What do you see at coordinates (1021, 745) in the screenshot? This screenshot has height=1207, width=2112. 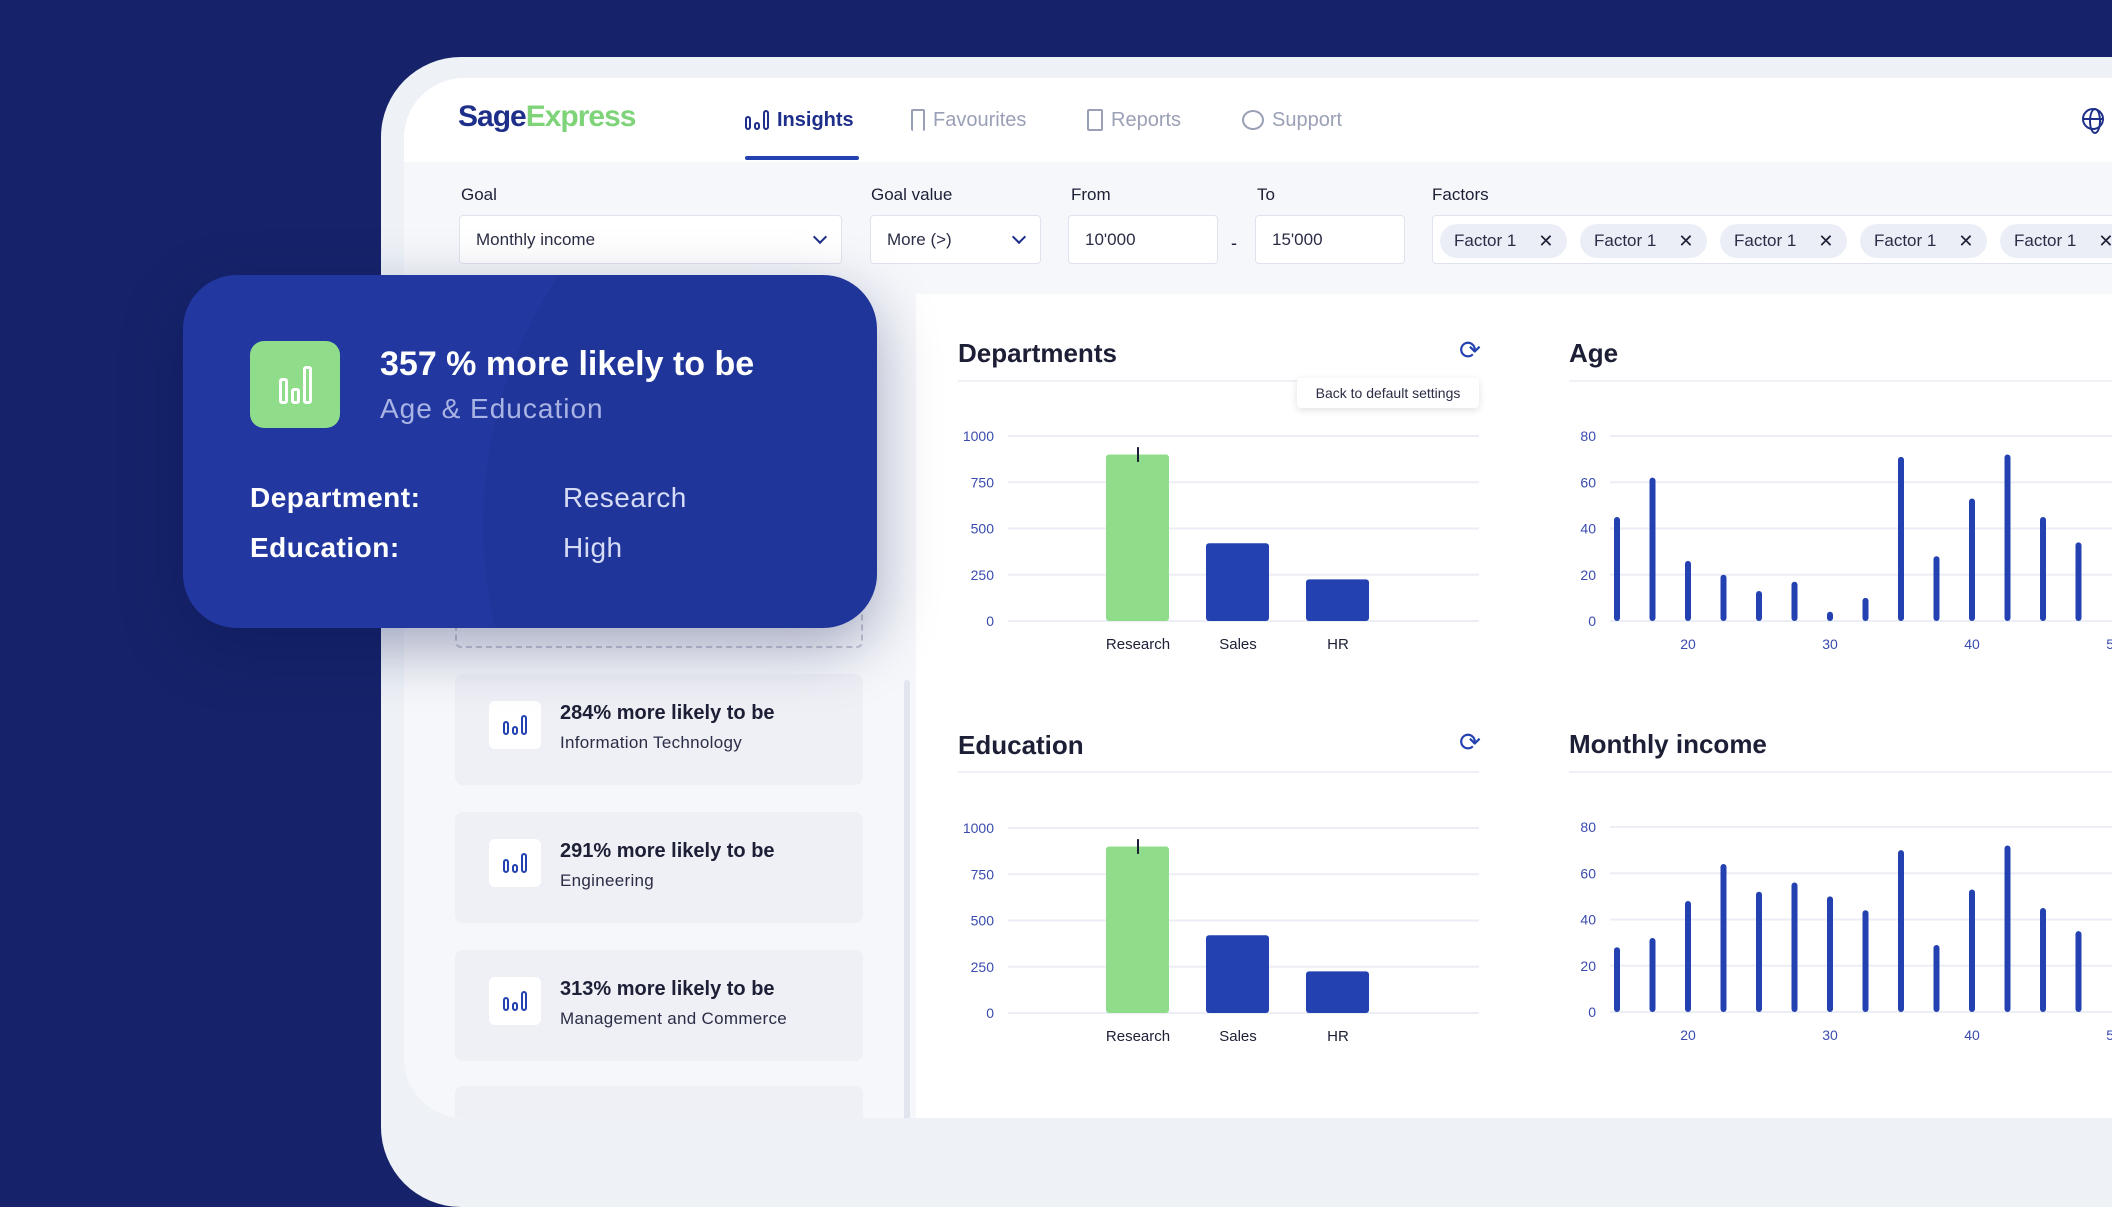 I see `chart-title: Education` at bounding box center [1021, 745].